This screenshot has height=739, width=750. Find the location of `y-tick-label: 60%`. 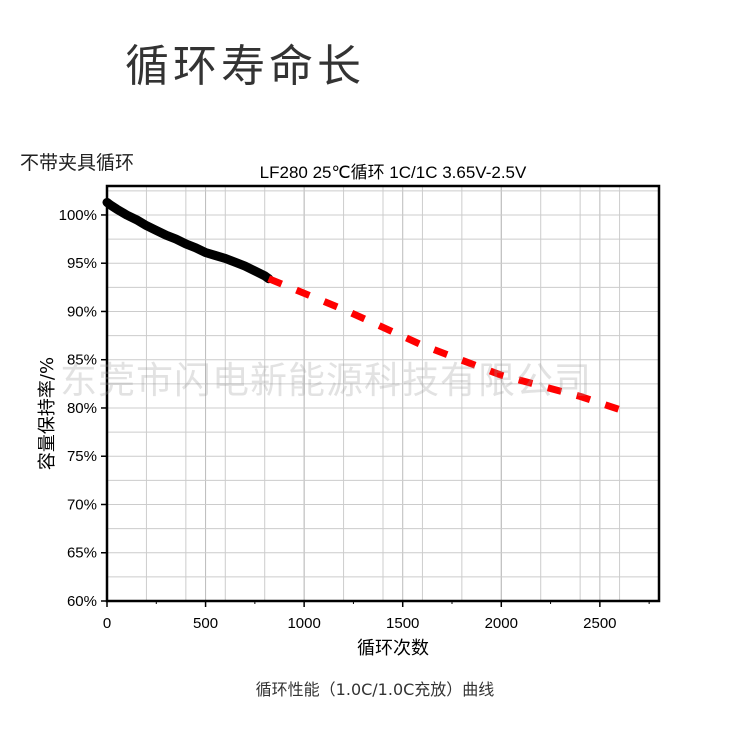

y-tick-label: 60% is located at coordinates (82, 601).